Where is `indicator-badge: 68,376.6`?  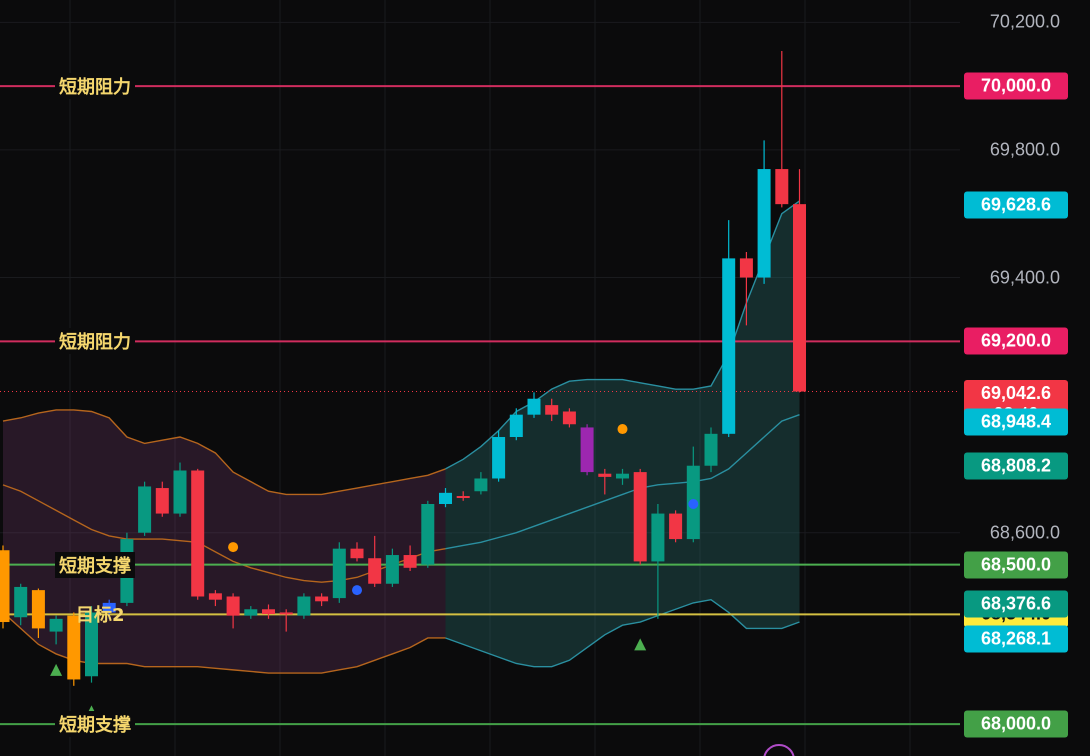 indicator-badge: 68,376.6 is located at coordinates (1016, 604).